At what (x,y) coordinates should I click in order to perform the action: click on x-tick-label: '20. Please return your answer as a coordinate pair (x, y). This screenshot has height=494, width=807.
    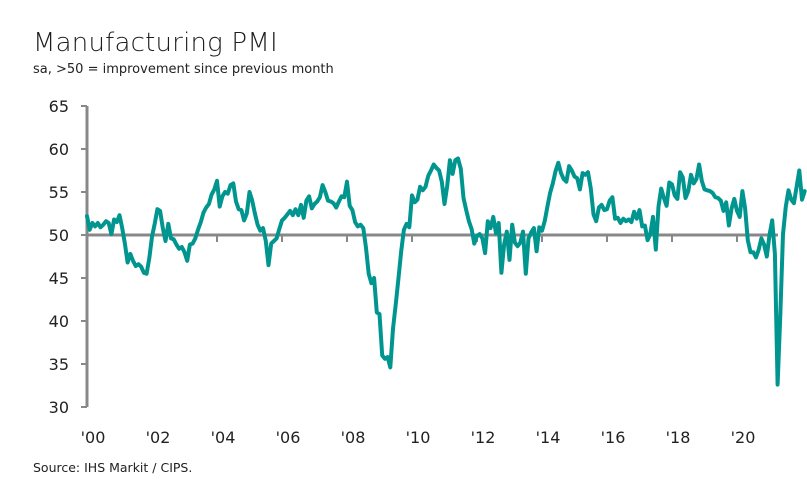
    Looking at the image, I should click on (743, 437).